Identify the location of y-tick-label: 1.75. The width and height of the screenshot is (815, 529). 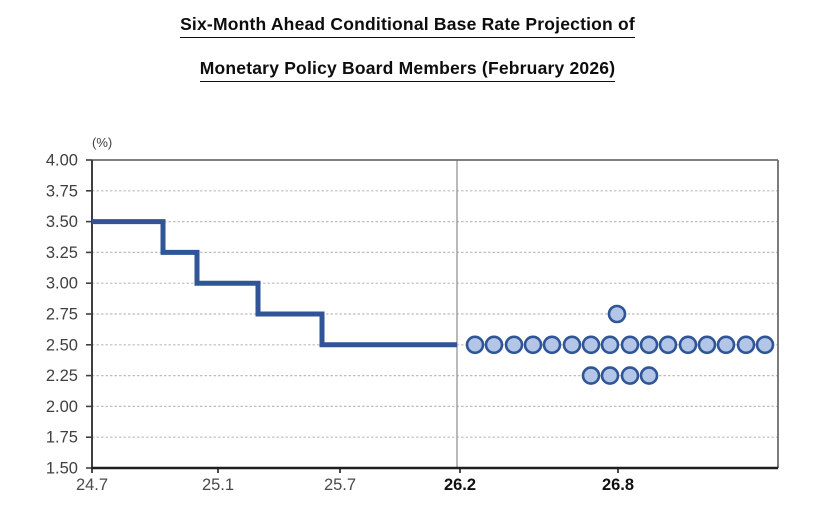
(62, 438).